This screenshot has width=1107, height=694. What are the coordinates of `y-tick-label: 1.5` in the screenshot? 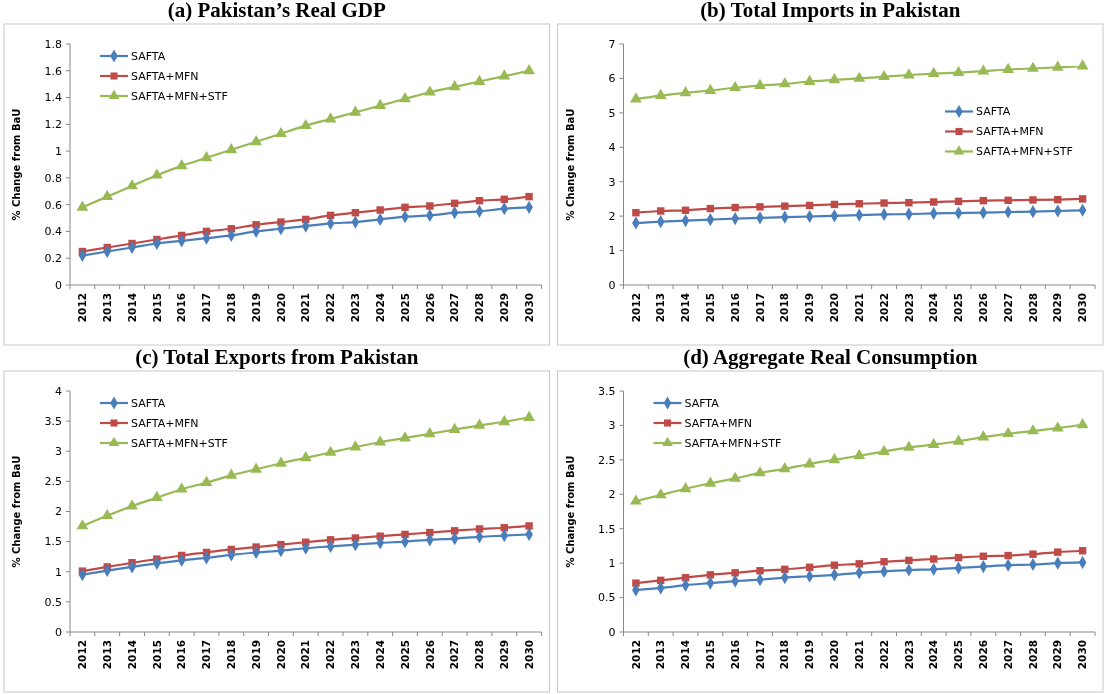 It's located at (53, 542).